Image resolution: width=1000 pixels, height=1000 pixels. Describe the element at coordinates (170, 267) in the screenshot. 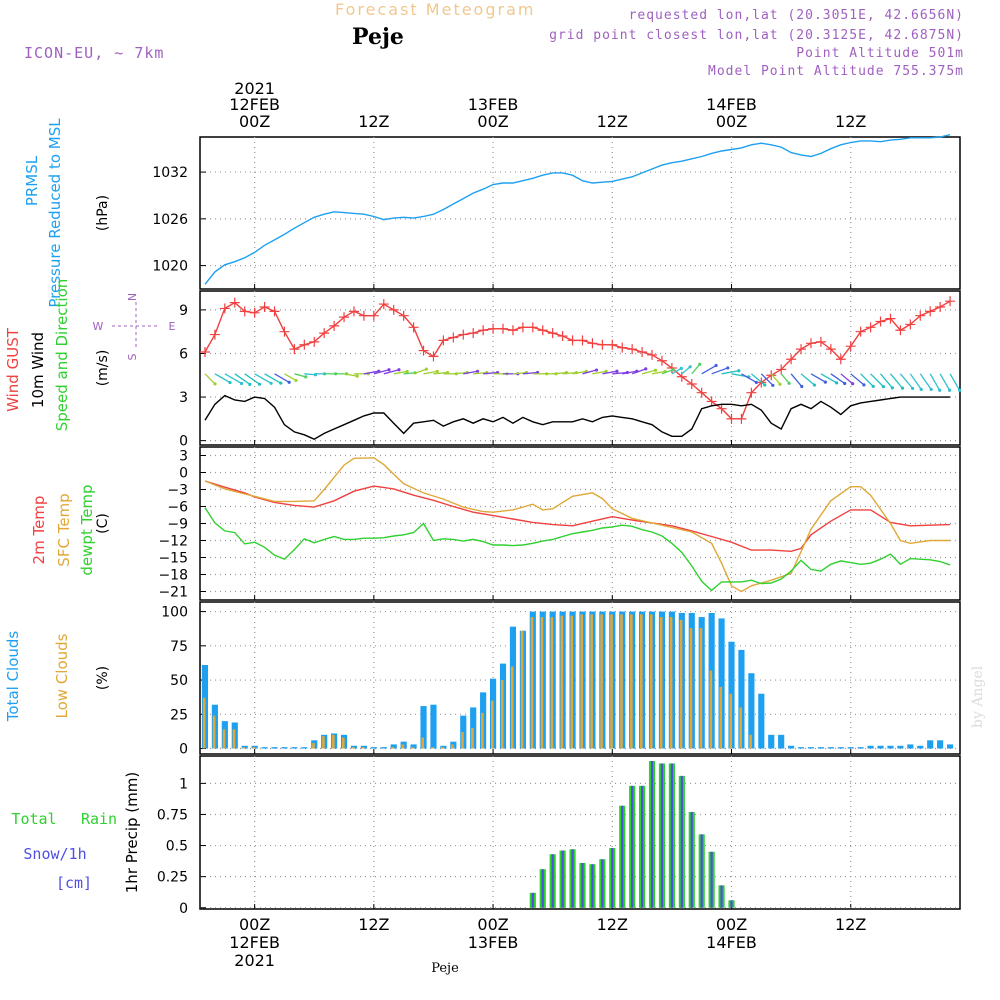

I see `pressure-ytick-label: 1020` at that location.